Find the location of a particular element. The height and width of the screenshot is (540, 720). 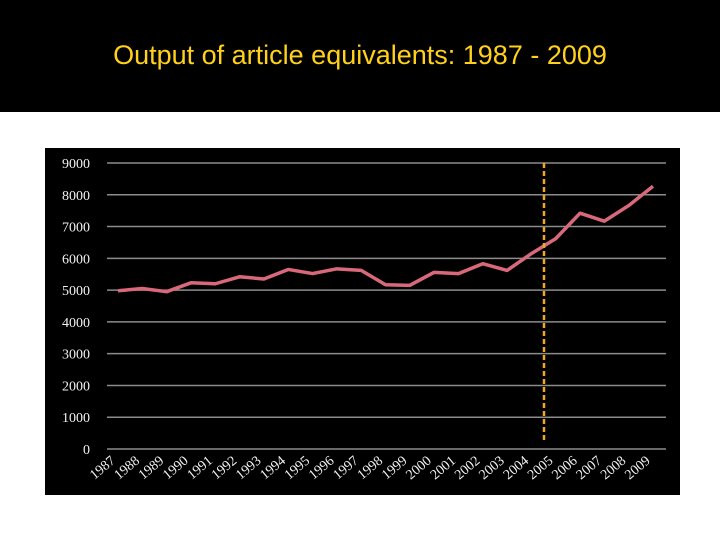

y-tick-label: 0 is located at coordinates (86, 450).